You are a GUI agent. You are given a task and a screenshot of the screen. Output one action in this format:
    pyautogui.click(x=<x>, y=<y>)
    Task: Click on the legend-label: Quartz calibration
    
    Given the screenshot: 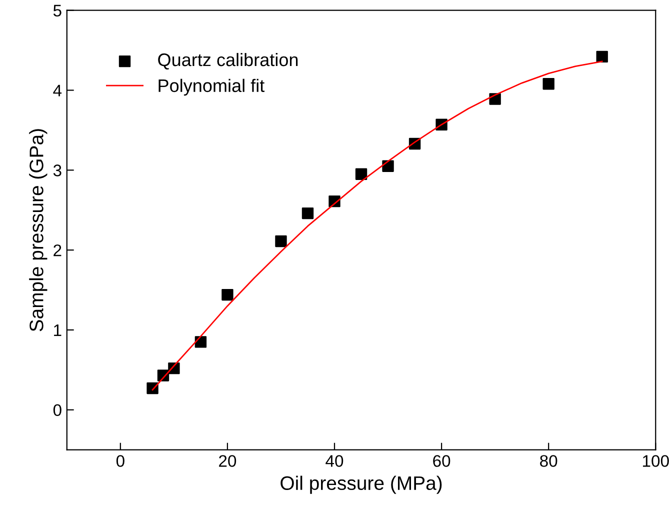 What is the action you would take?
    pyautogui.click(x=228, y=61)
    